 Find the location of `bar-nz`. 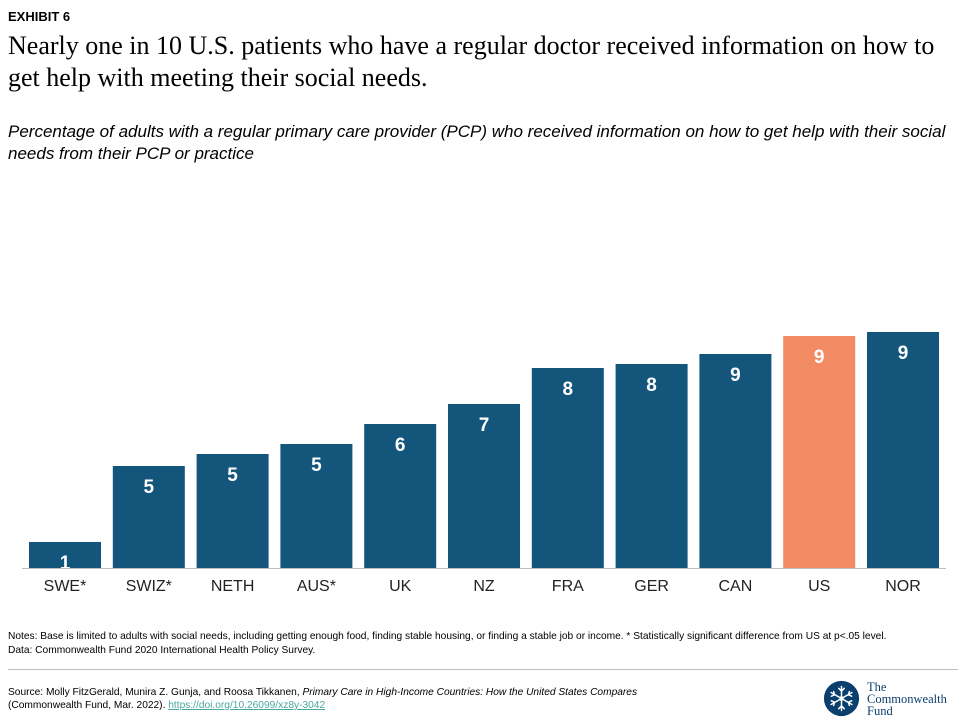

bar-nz is located at coordinates (484, 486).